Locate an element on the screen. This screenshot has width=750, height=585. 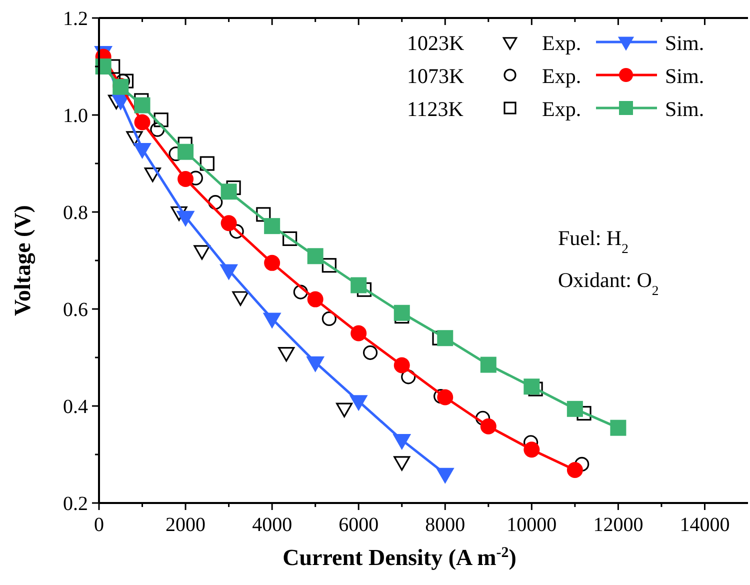
x-tick-label: 10000 is located at coordinates (531, 525).